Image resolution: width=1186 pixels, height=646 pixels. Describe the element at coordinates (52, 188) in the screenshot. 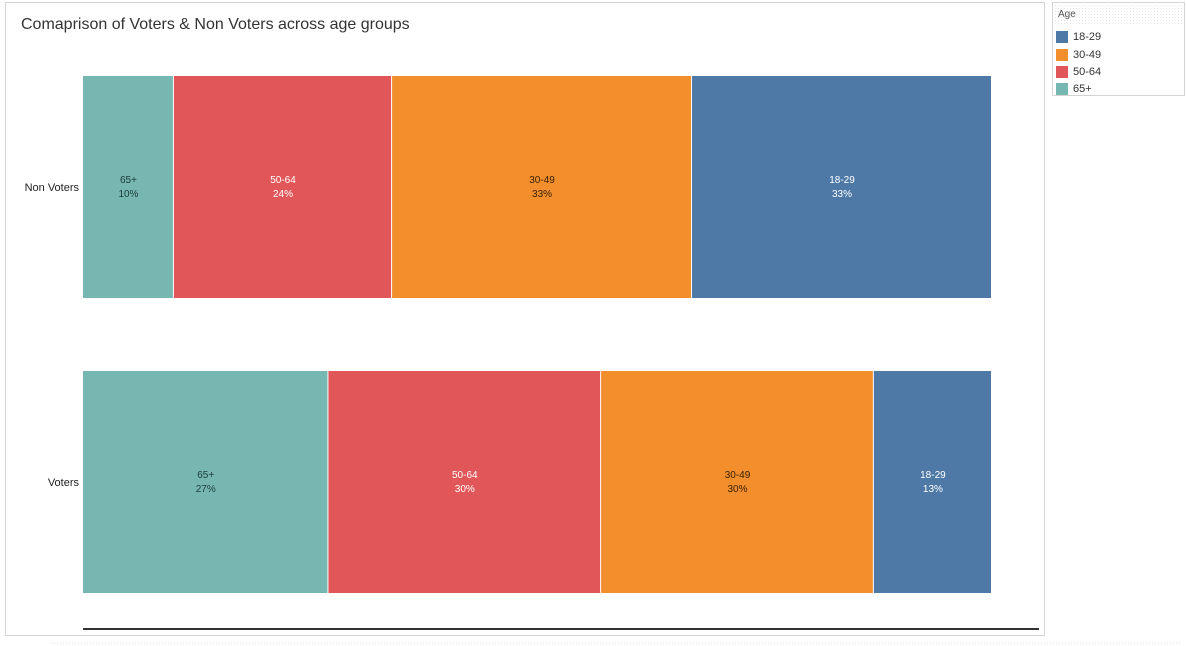

I see `row-label-non-voters: Non Voters` at that location.